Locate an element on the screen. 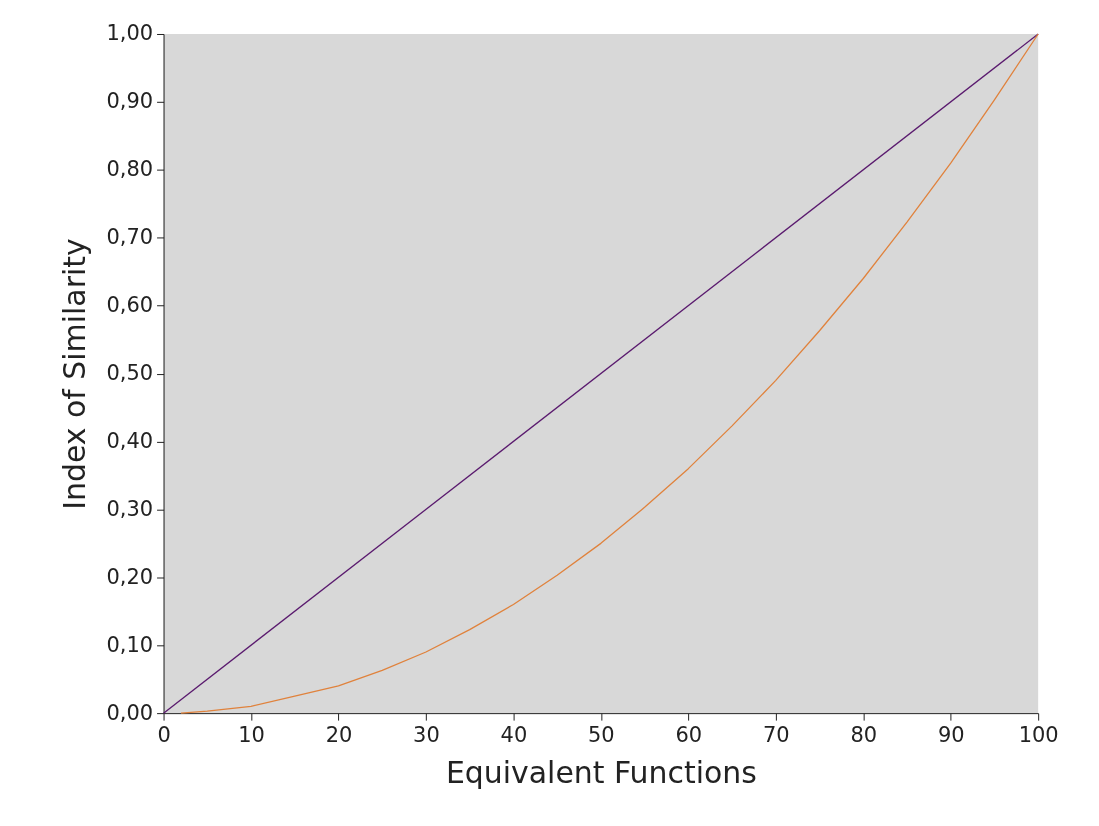 The image size is (1099, 826). x-tick-label: 70 is located at coordinates (776, 734).